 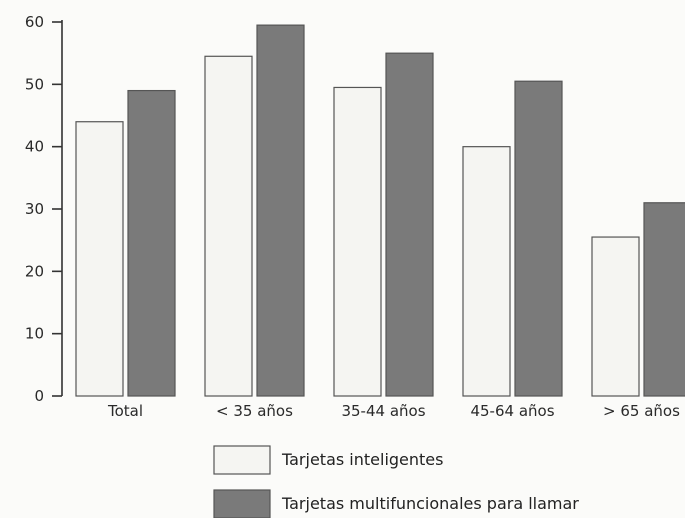 What do you see at coordinates (254, 411) in the screenshot?
I see `x-tick-label: < 35 años` at bounding box center [254, 411].